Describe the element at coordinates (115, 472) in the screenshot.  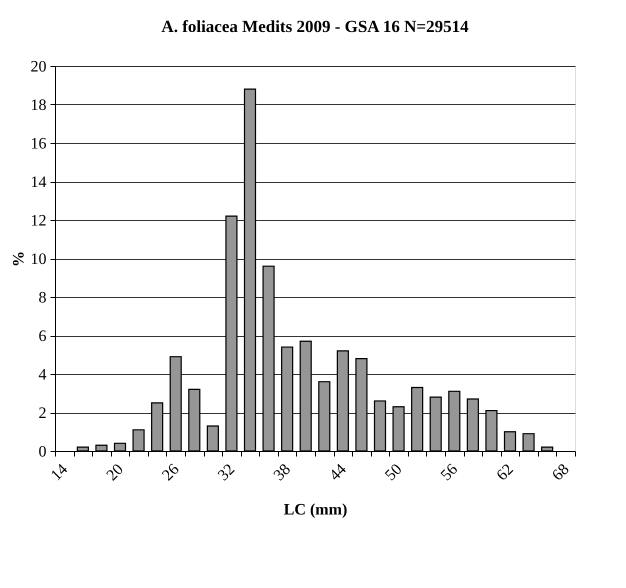
I see `x-tick-label: 20` at that location.